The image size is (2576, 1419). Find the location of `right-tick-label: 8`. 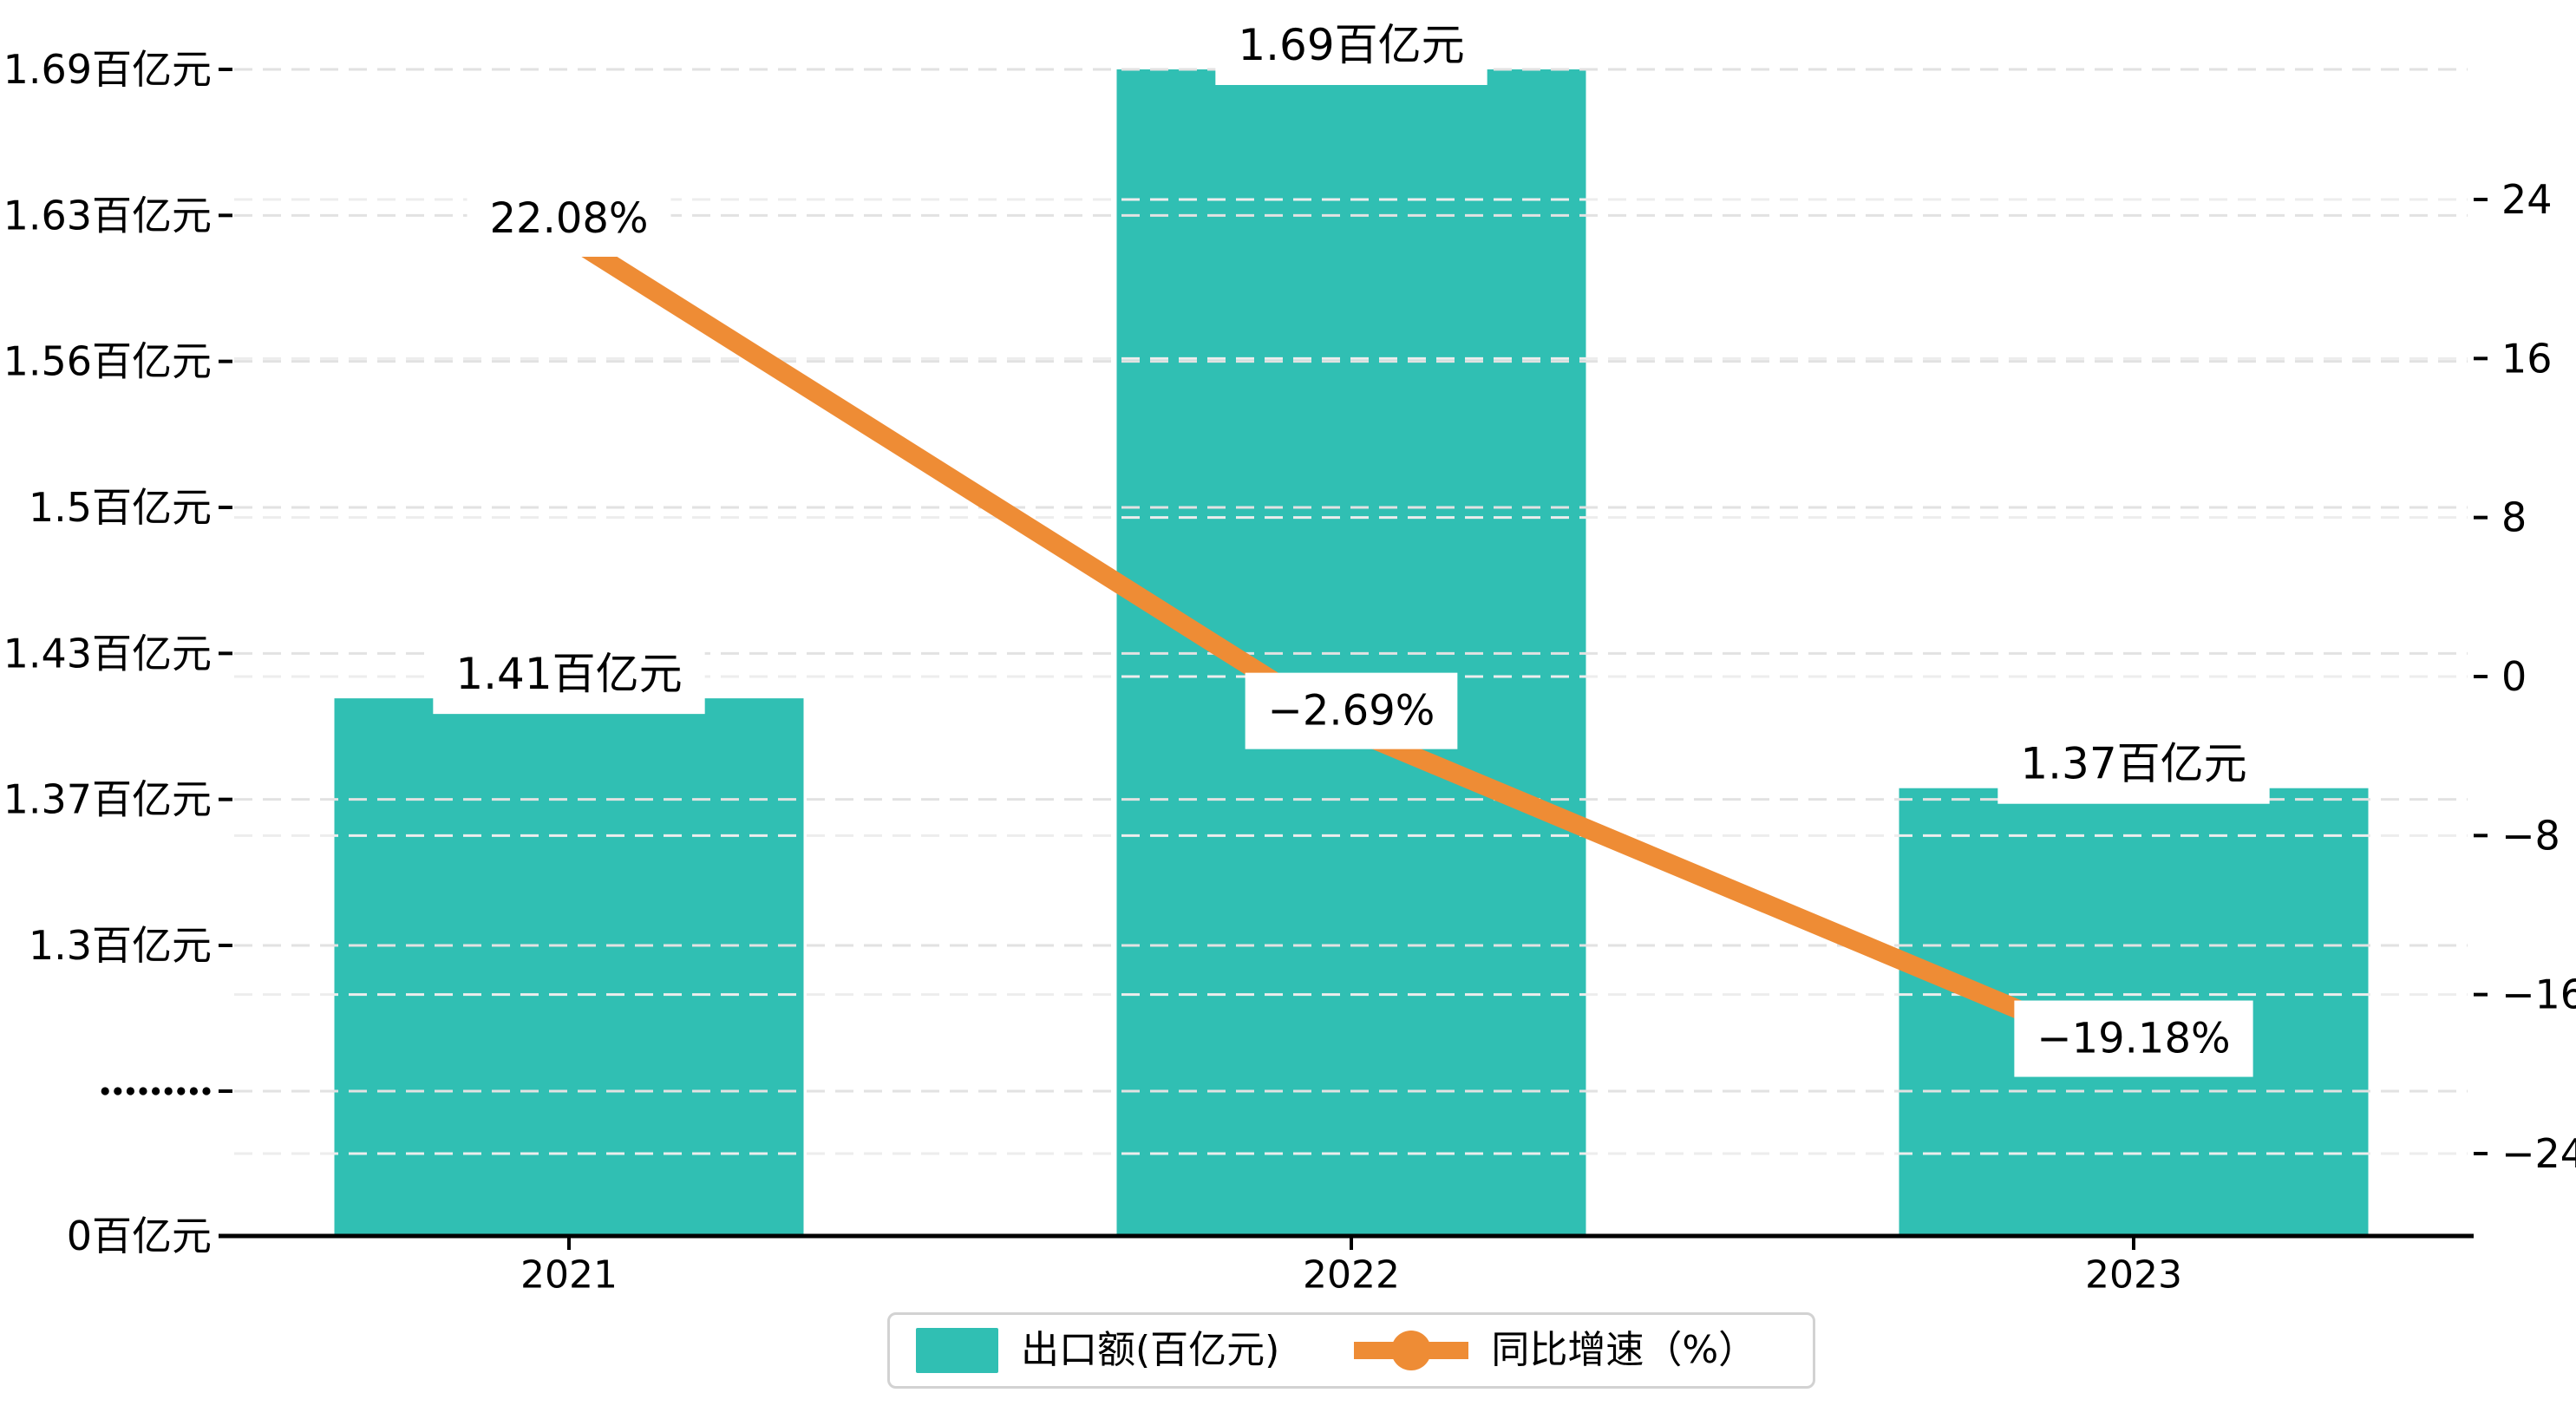

right-tick-label: 8 is located at coordinates (2514, 517).